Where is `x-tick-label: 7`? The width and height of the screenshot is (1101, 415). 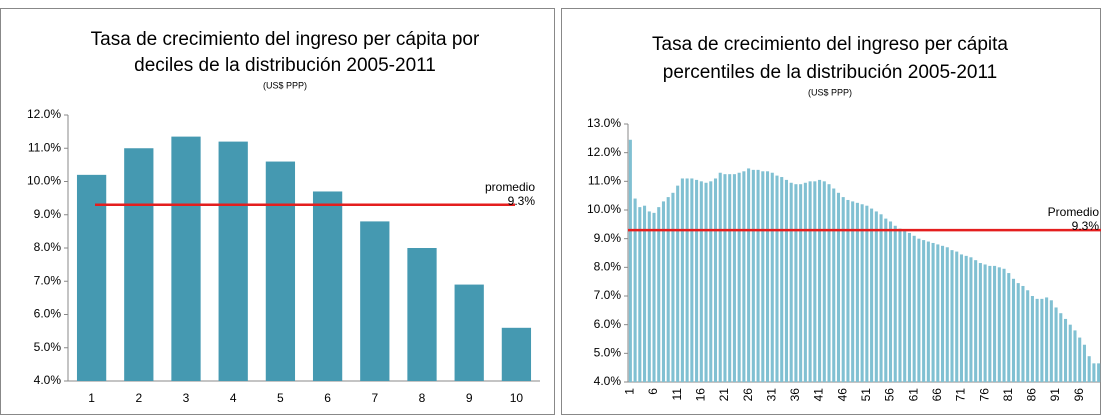 x-tick-label: 7 is located at coordinates (374, 398).